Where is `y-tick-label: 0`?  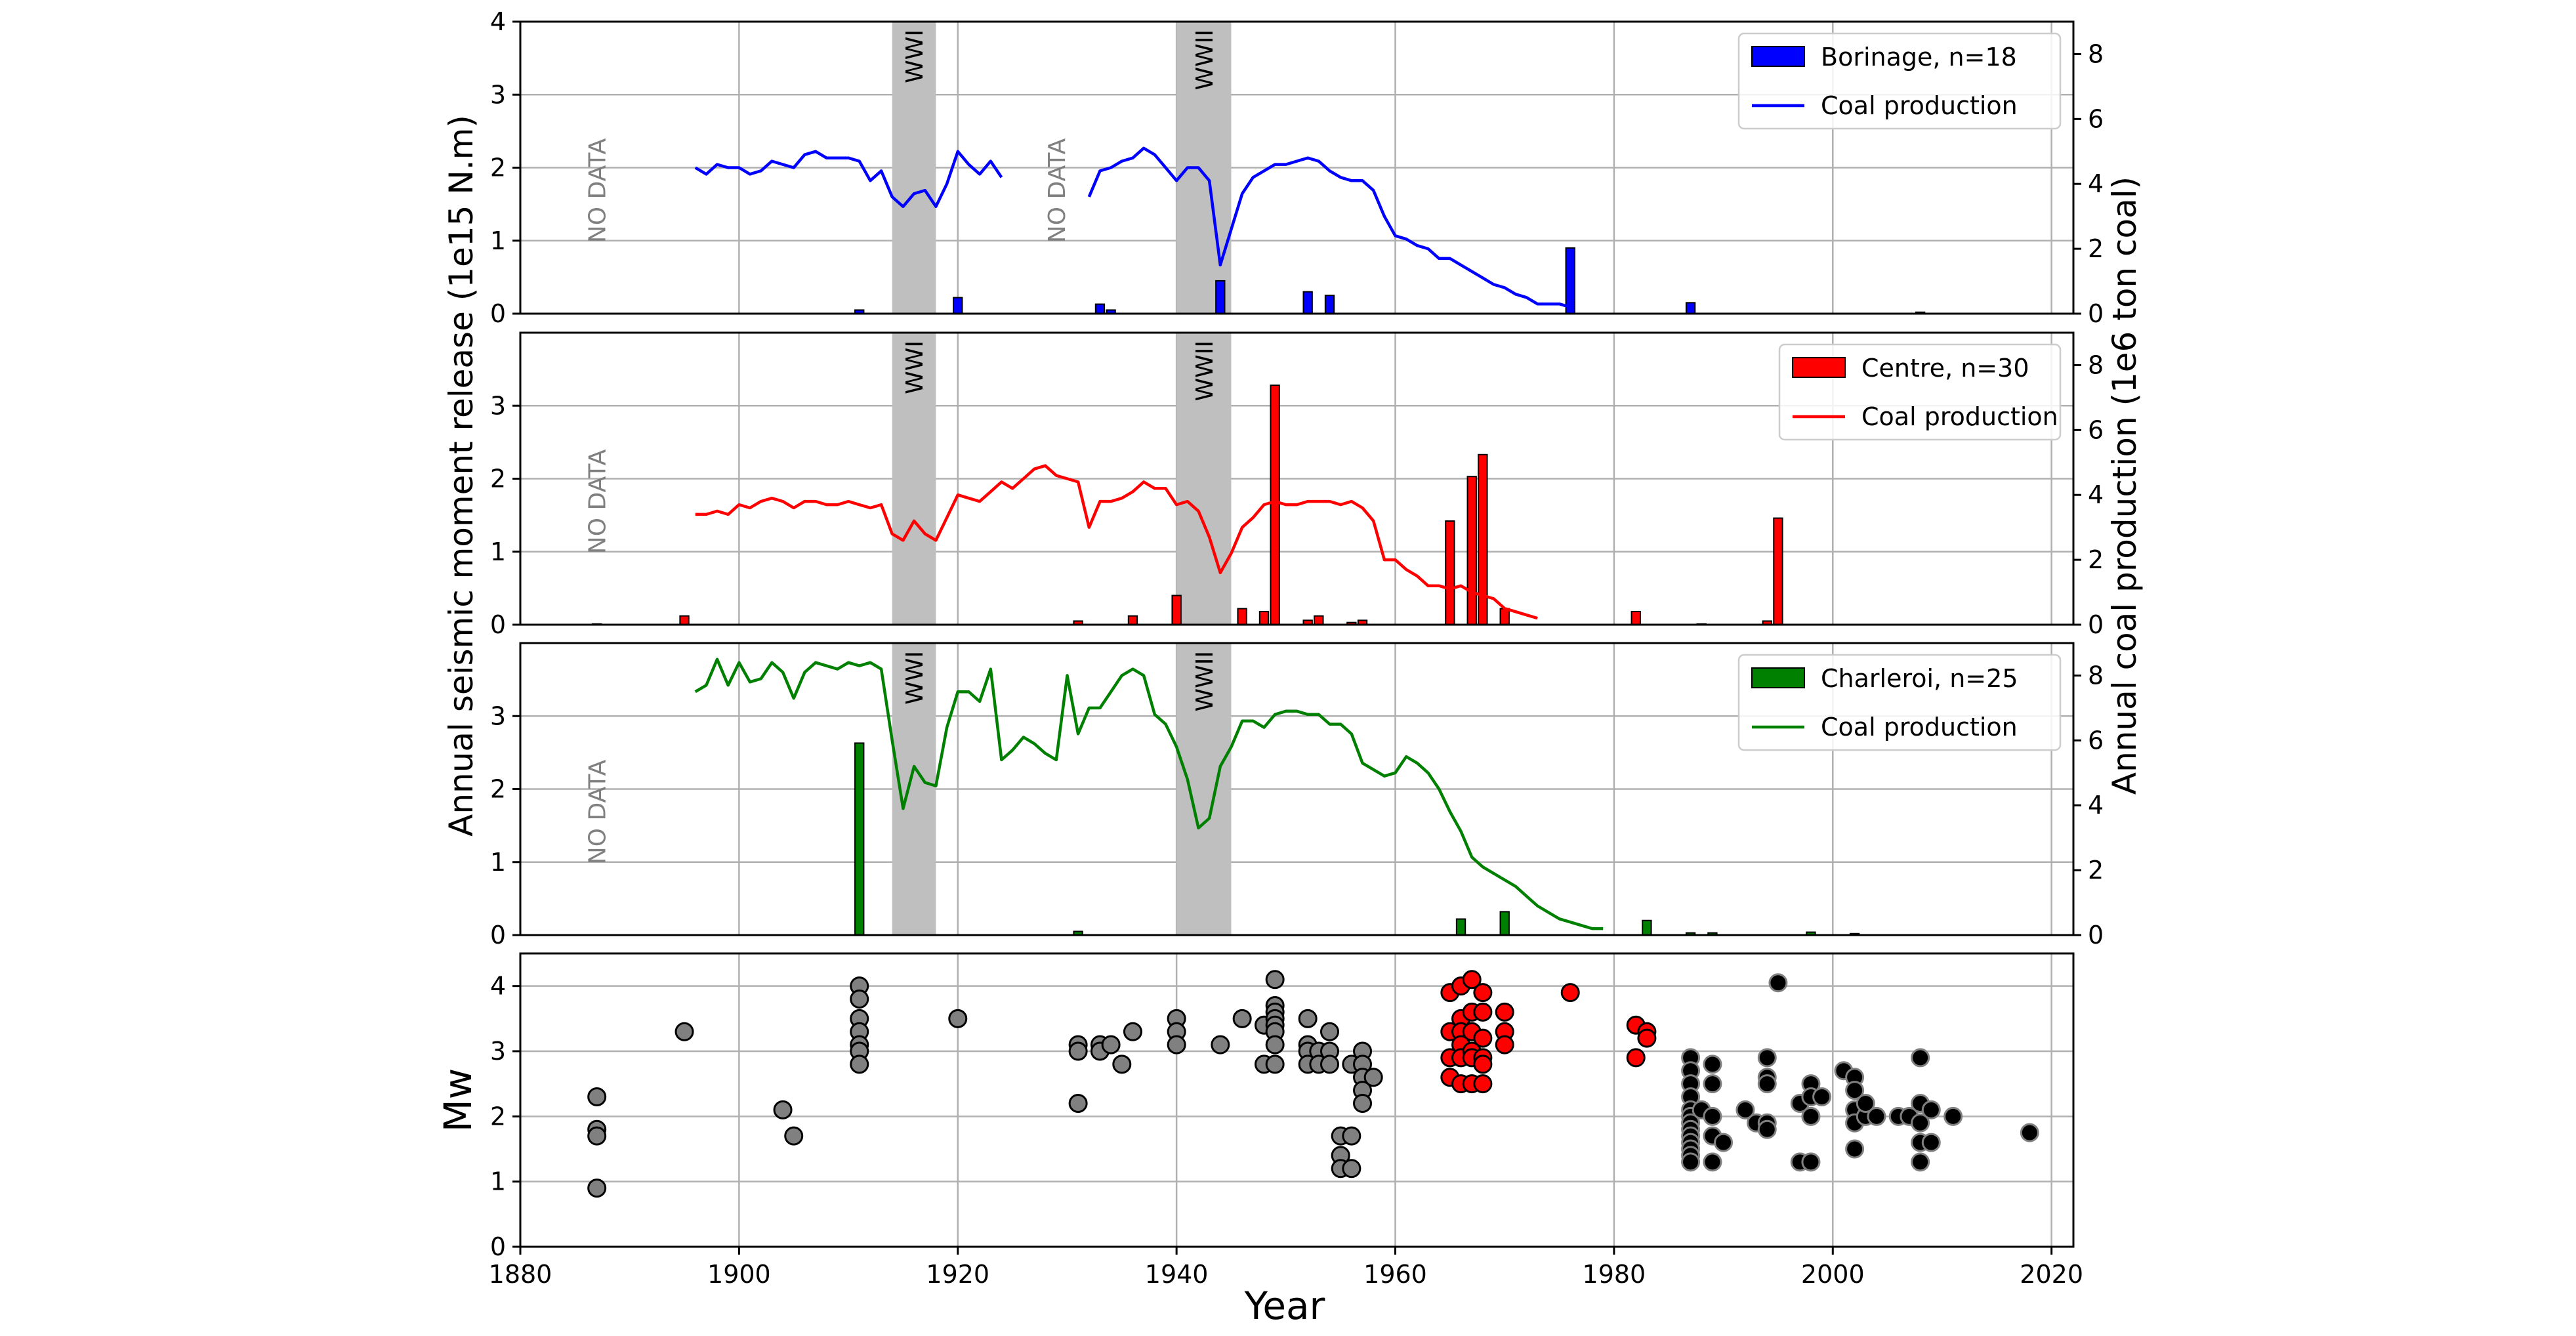 y-tick-label: 0 is located at coordinates (498, 624).